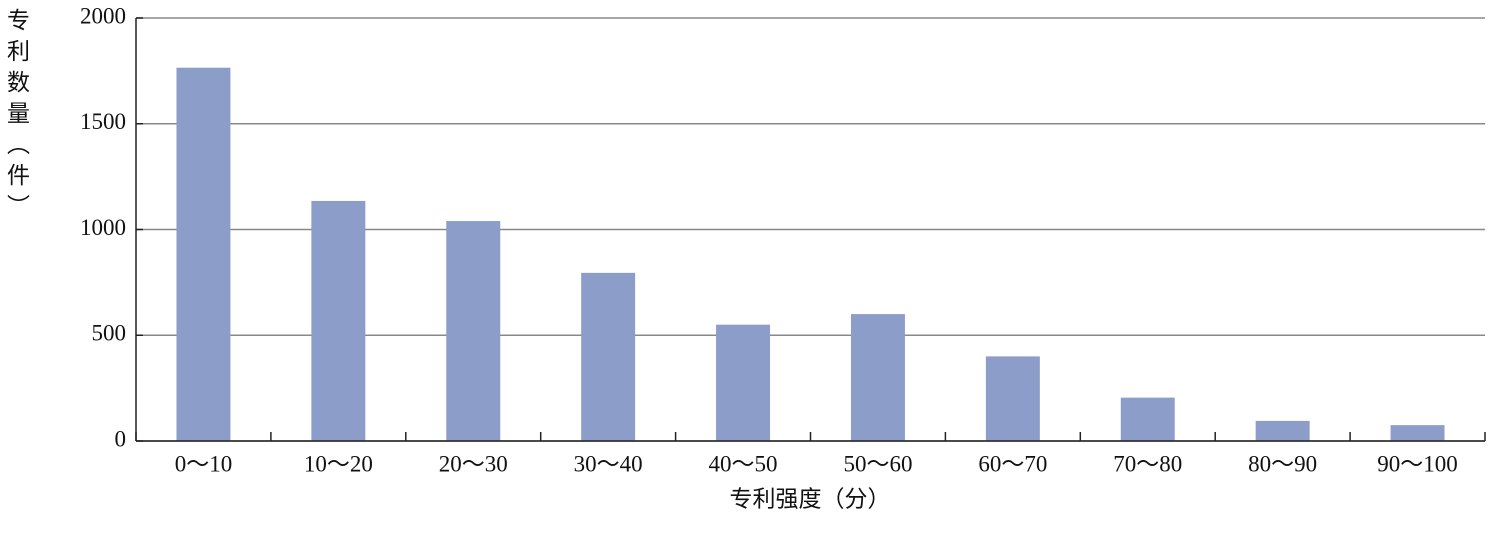  Describe the element at coordinates (109, 333) in the screenshot. I see `y-tick-label: 500` at that location.